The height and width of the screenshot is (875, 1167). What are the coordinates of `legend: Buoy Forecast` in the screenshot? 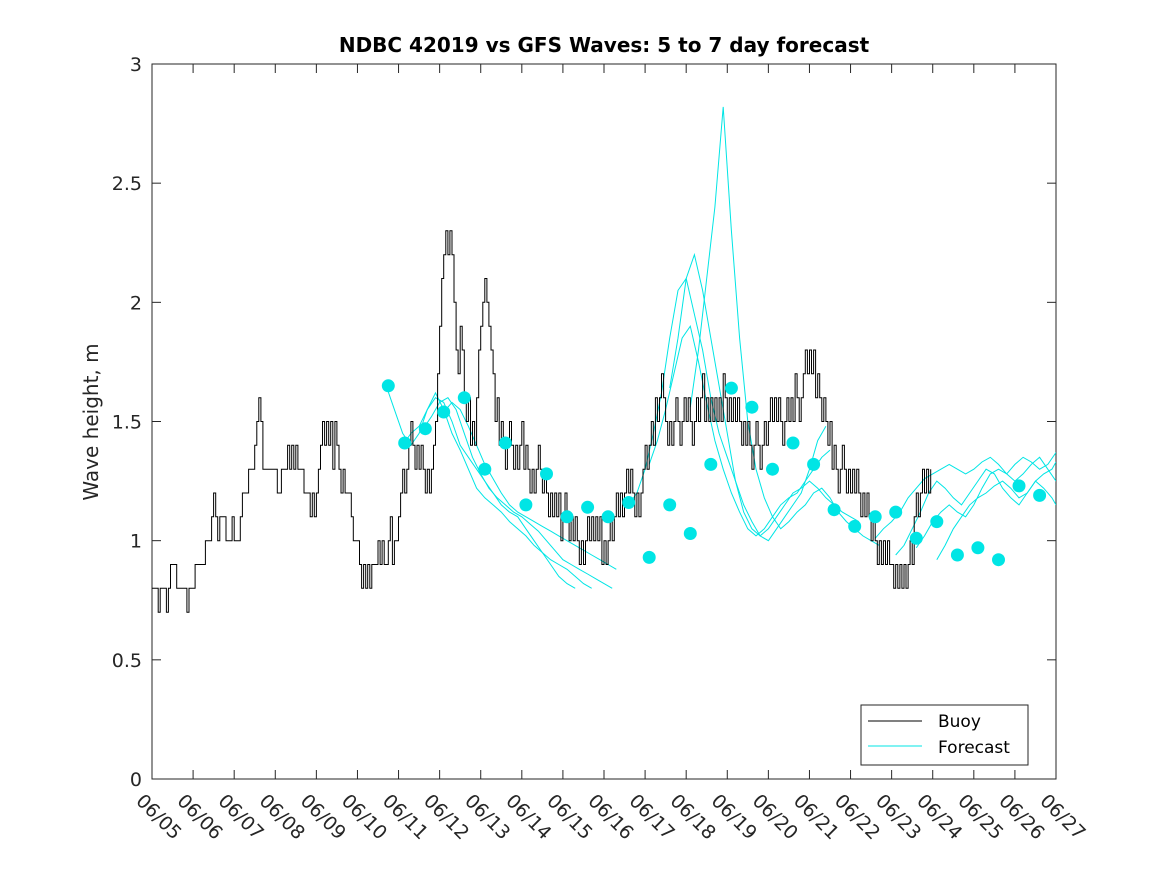 It's located at (944, 735).